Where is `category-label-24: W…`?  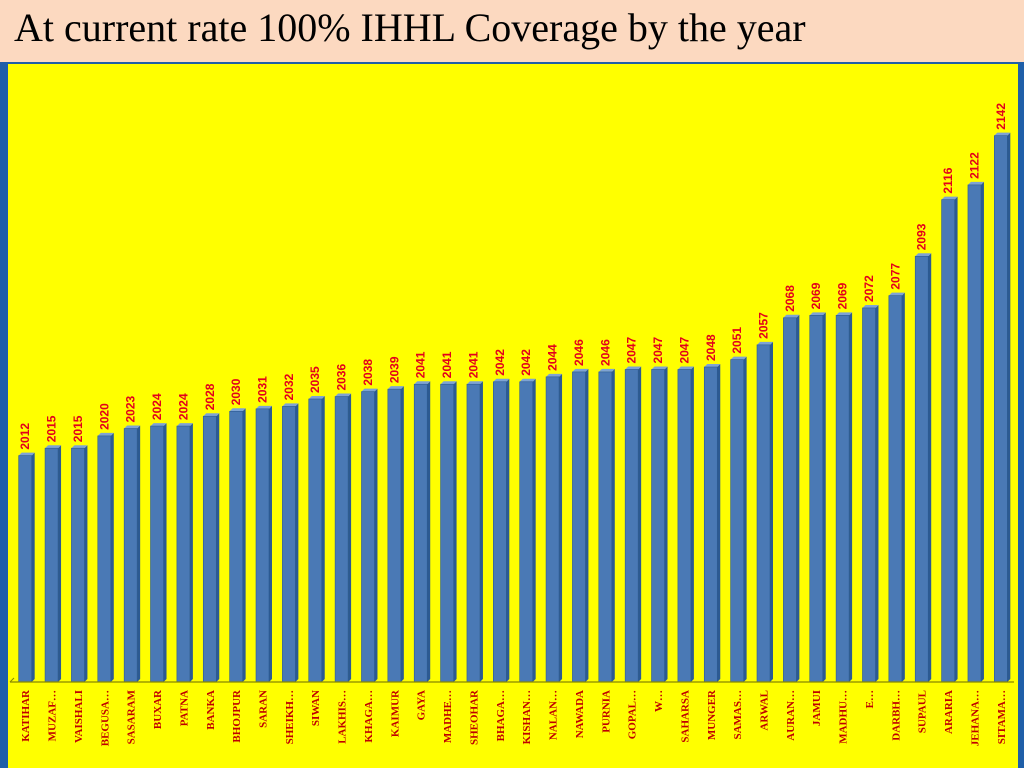 category-label-24: W… is located at coordinates (659, 701).